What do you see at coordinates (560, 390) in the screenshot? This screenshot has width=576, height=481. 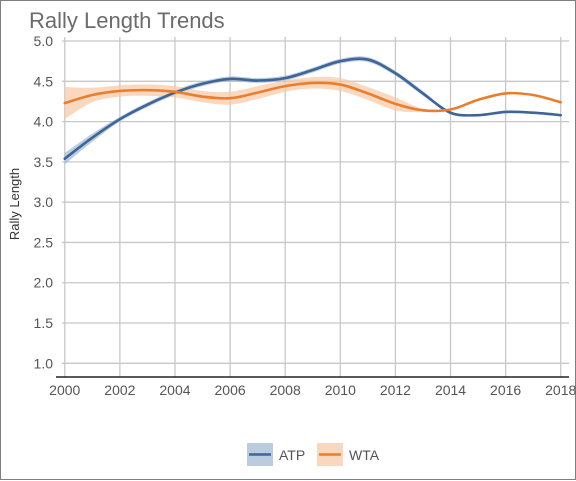 I see `x-tick-label: 2018` at bounding box center [560, 390].